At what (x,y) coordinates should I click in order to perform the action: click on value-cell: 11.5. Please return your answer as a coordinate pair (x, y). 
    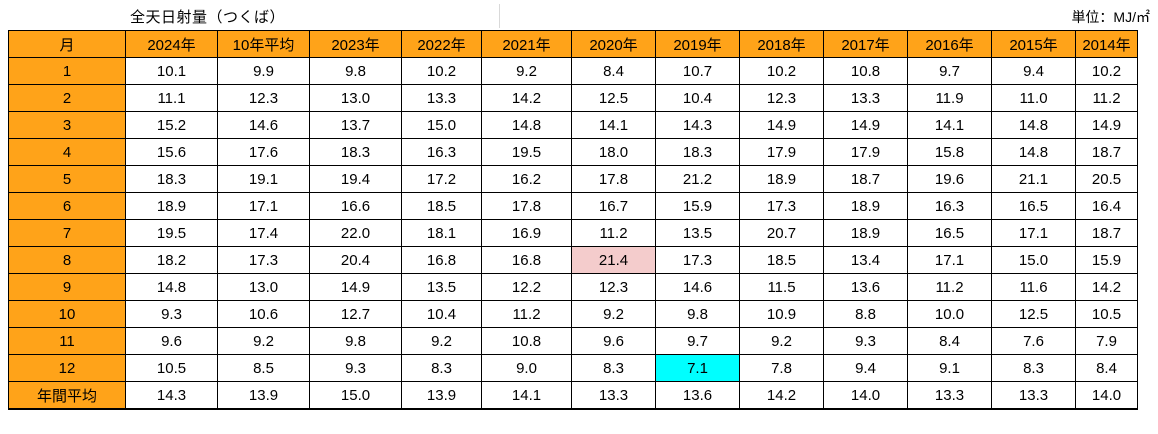
    Looking at the image, I should click on (781, 287).